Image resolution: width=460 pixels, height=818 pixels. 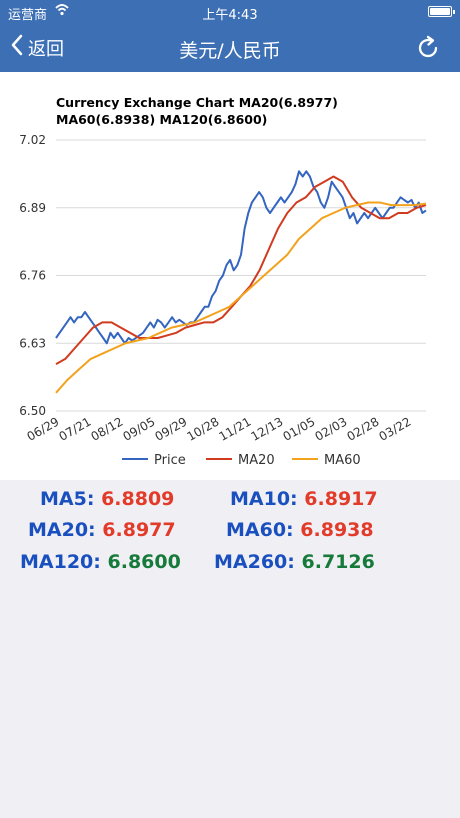 I want to click on legend-label: MA60, so click(x=342, y=460).